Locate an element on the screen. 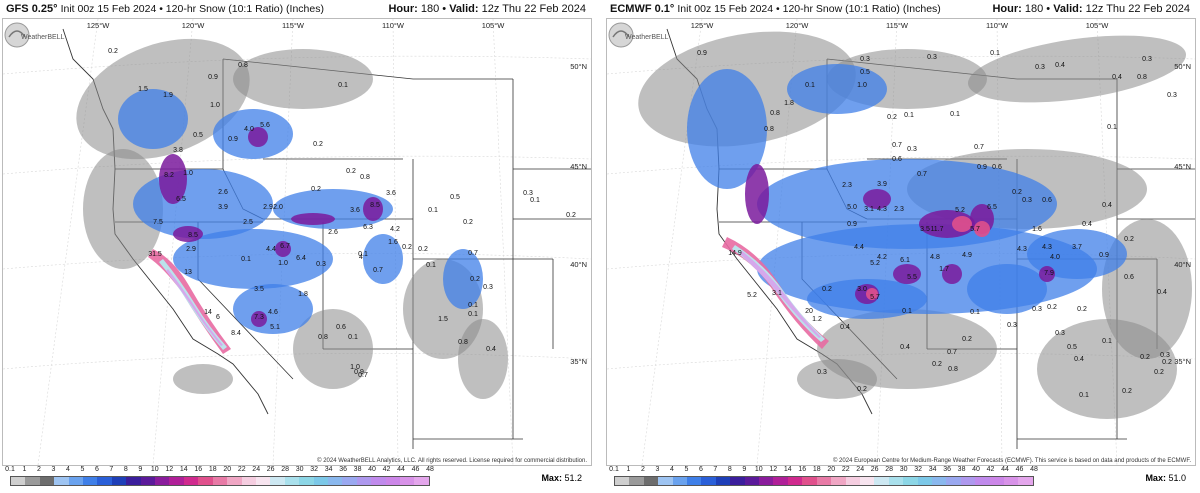 The height and width of the screenshot is (493, 1200). scale-tick-label: 40 is located at coordinates (372, 469).